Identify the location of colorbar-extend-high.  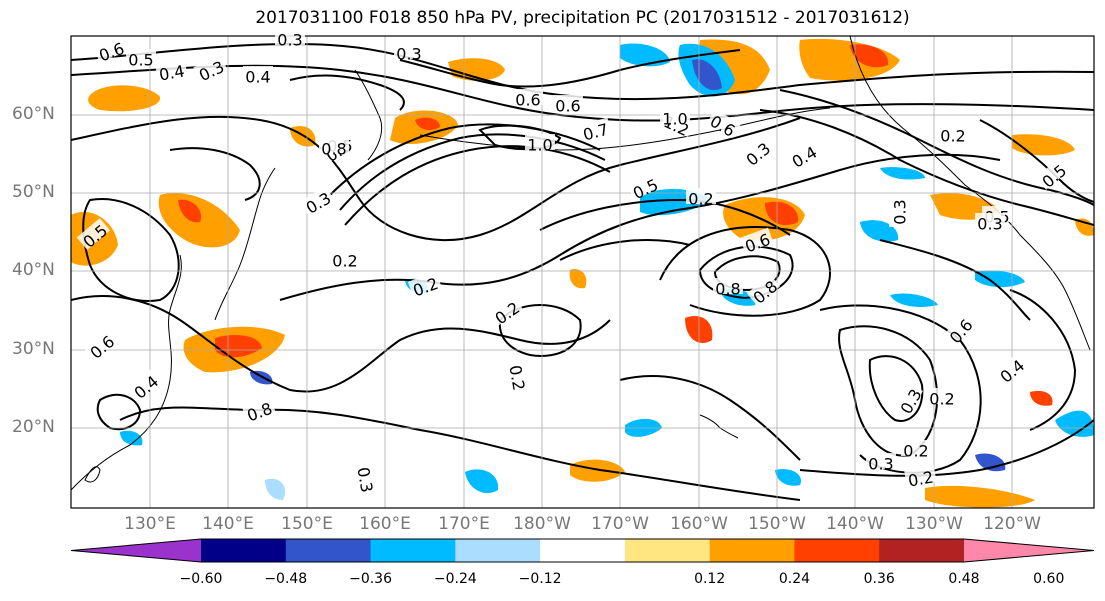
(1029, 550).